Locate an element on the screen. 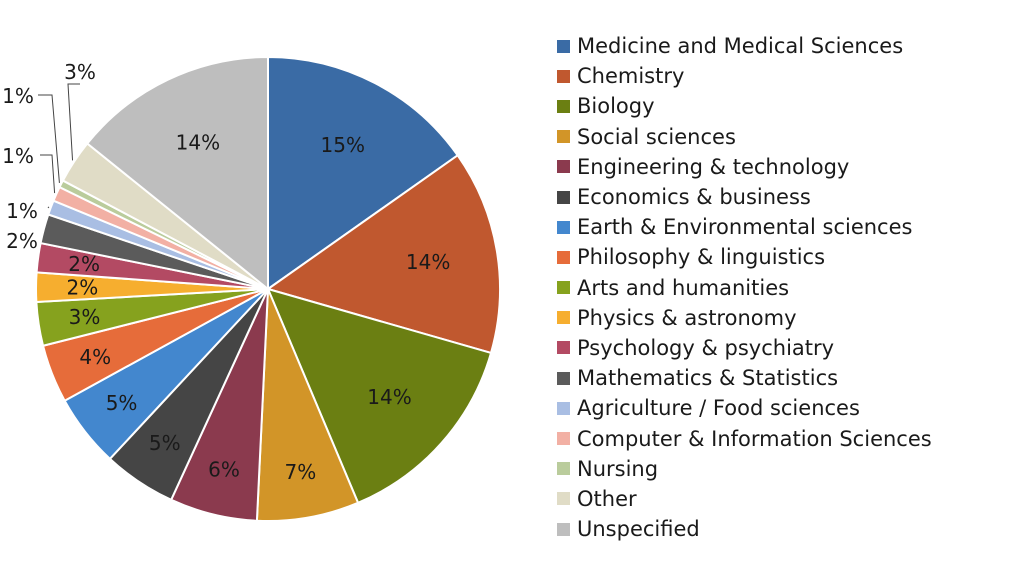 This screenshot has width=1028, height=572. data-label-engineering-technology: 6% is located at coordinates (224, 469).